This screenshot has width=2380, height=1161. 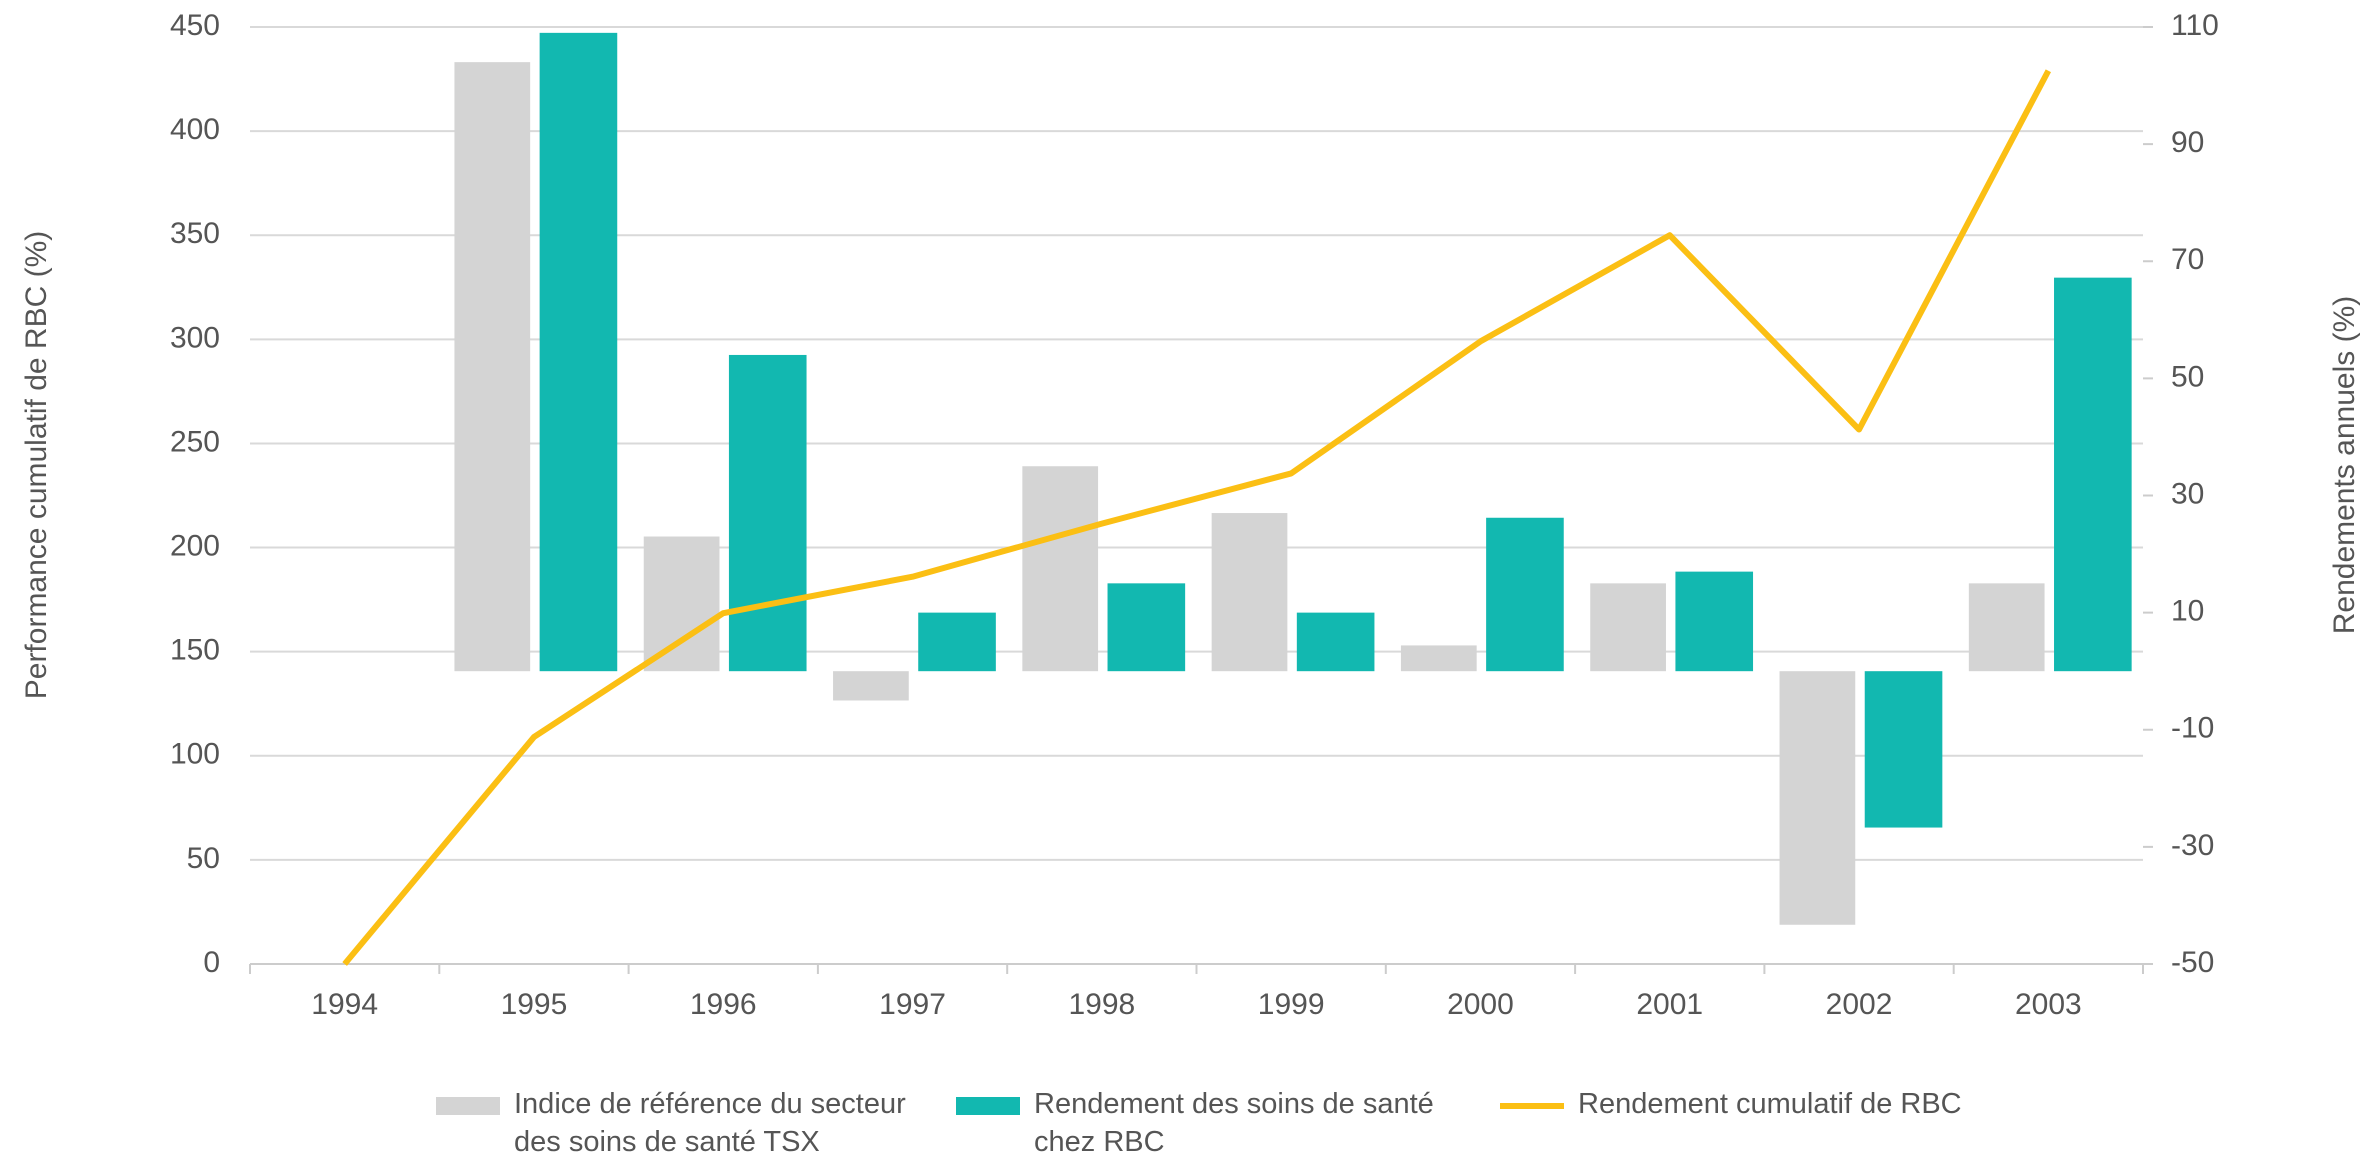 I want to click on legend-label: Rendement des soins de santé chez RBC, so click(x=1234, y=1123).